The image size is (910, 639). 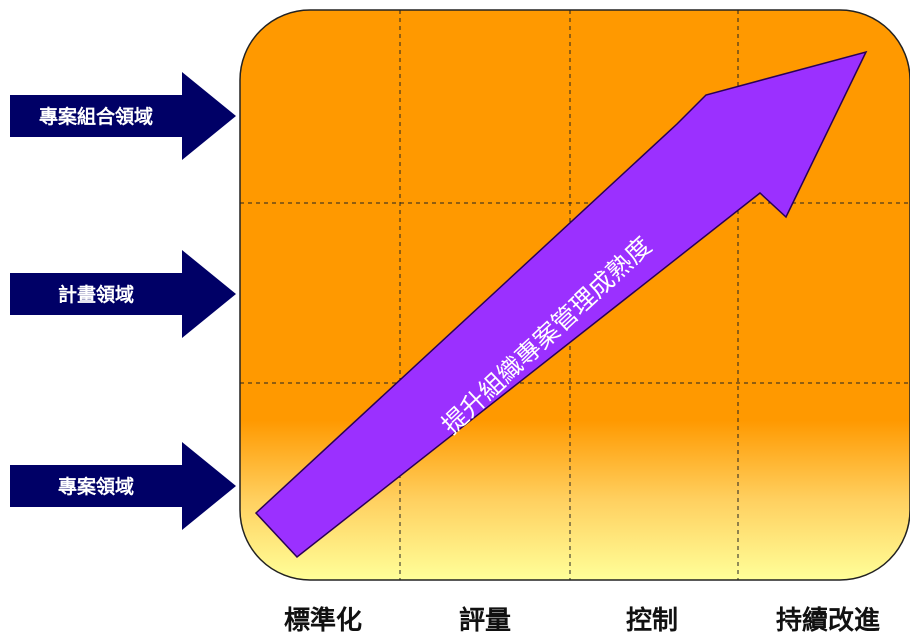 What do you see at coordinates (96, 294) in the screenshot?
I see `domain-label: 計畫領域` at bounding box center [96, 294].